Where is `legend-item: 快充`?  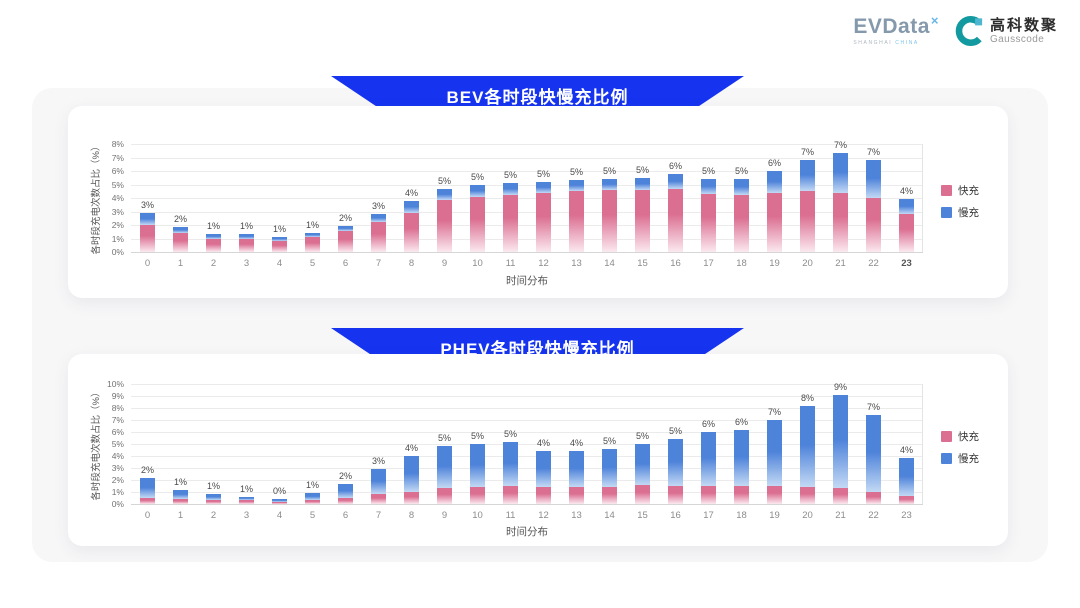
legend-item: 快充 is located at coordinates (960, 436).